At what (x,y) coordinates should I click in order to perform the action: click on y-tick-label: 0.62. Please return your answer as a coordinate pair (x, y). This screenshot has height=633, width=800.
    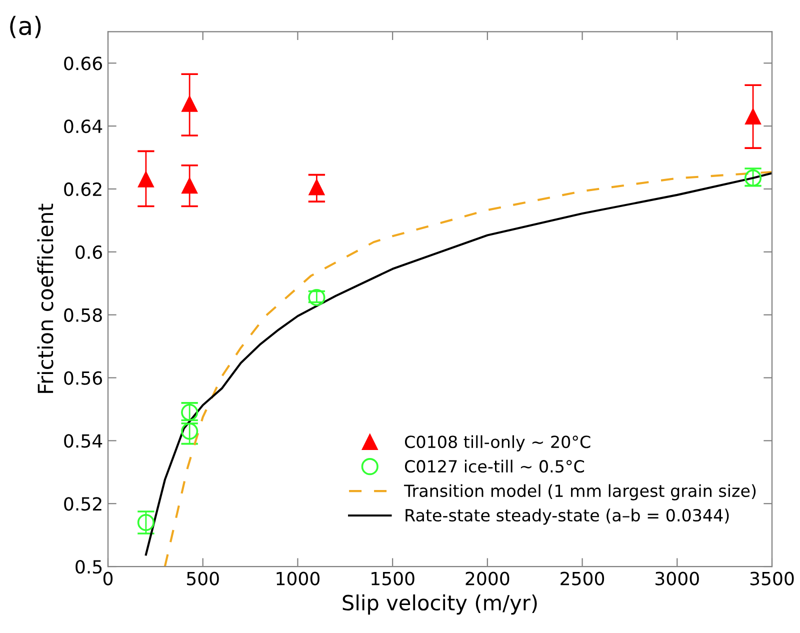
    Looking at the image, I should click on (83, 189).